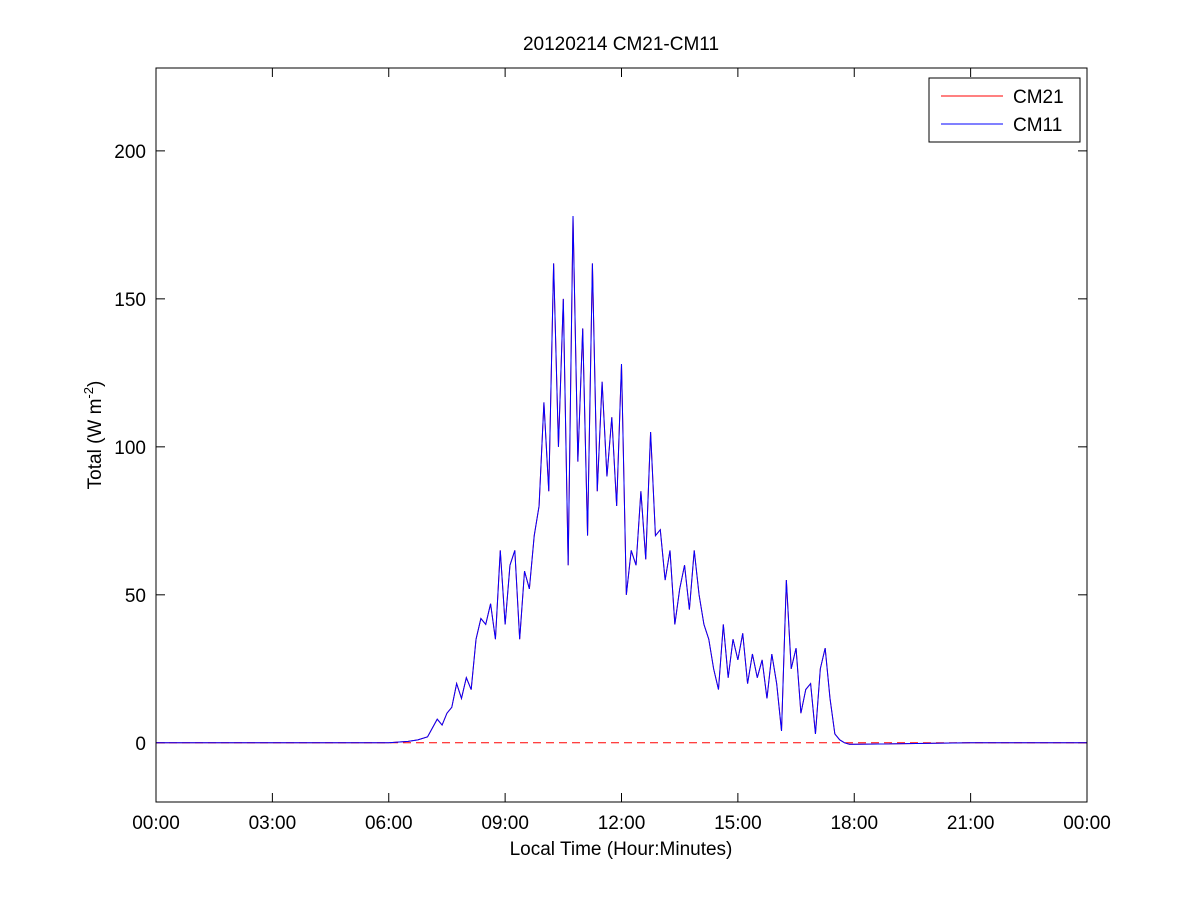 The width and height of the screenshot is (1201, 901). Describe the element at coordinates (854, 823) in the screenshot. I see `x-tick-label: 18:00` at that location.